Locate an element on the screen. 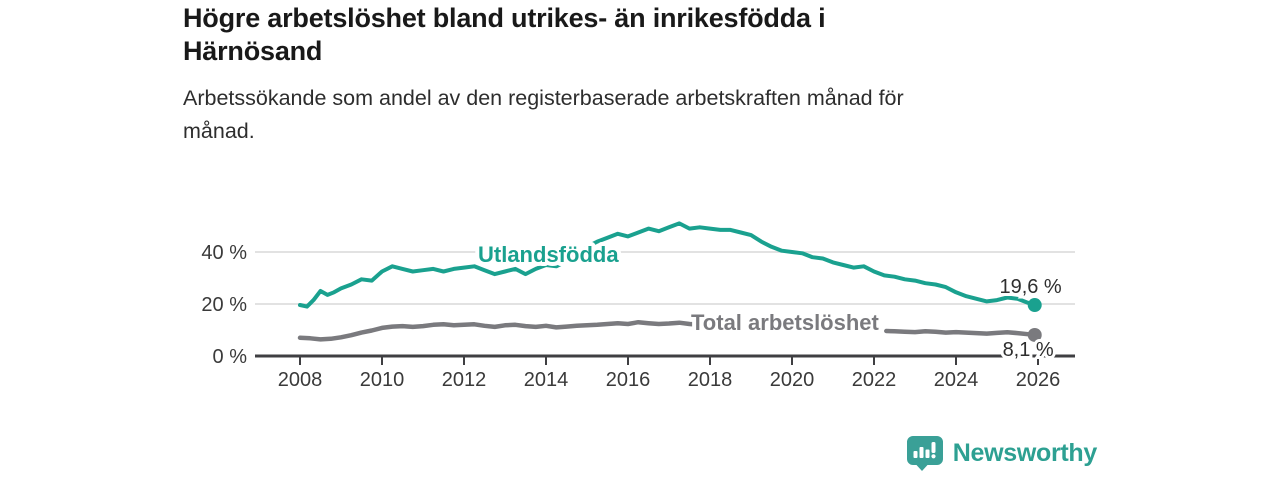  y-axis-tick-label: 0 % is located at coordinates (230, 357).